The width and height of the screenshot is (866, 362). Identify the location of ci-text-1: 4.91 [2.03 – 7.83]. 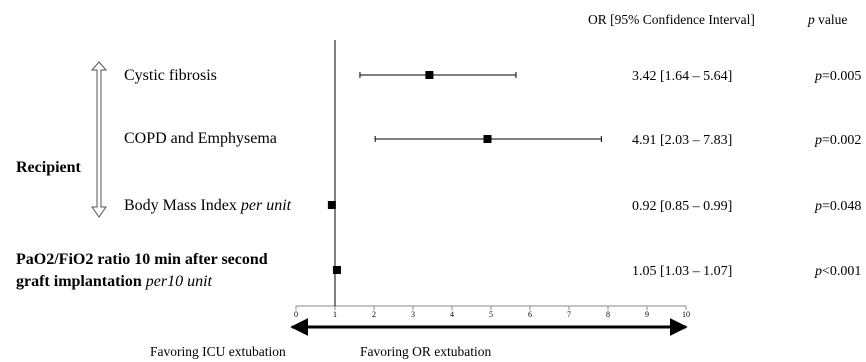
(682, 140).